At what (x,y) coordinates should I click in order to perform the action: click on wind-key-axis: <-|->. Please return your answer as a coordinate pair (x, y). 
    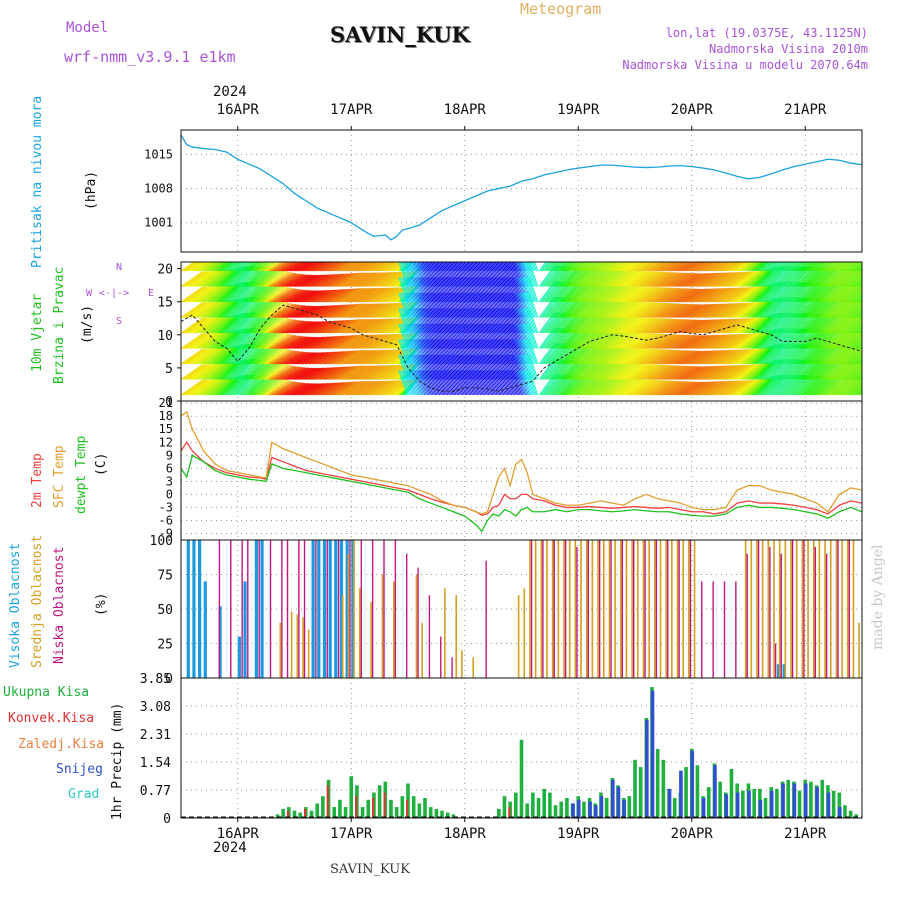
    Looking at the image, I should click on (114, 293).